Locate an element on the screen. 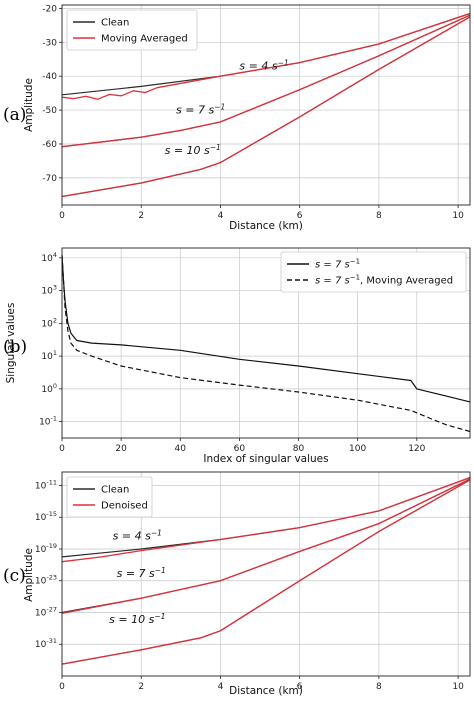  y-tick-exponent: -19 is located at coordinates (51, 546).